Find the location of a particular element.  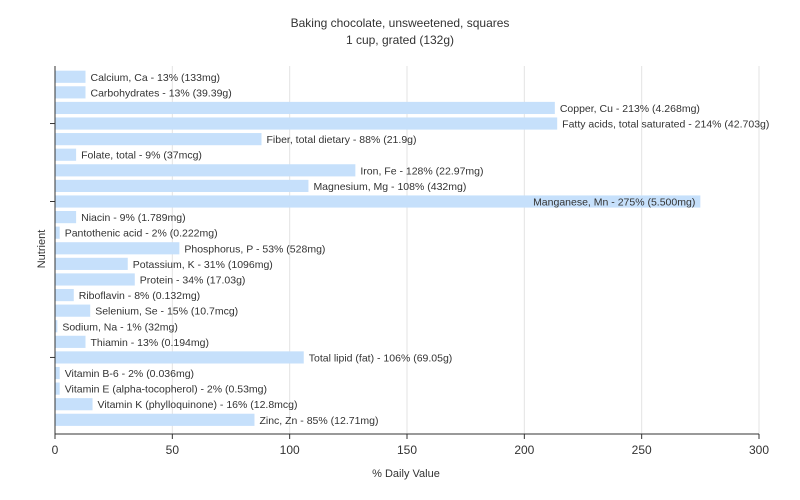

bar-label: Magnesium, Mg - 108% (432mg) is located at coordinates (389, 187).